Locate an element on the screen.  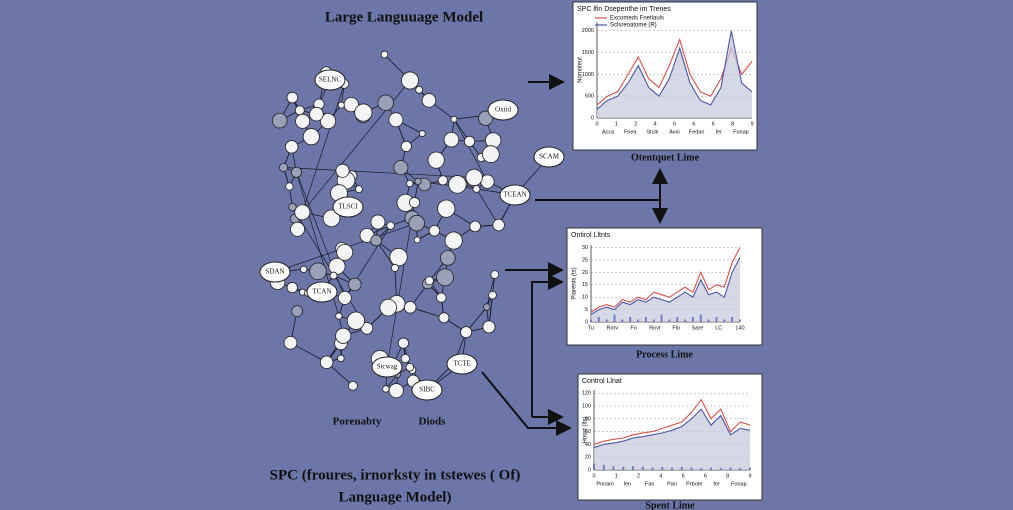
node-label: SCAM is located at coordinates (549, 157).